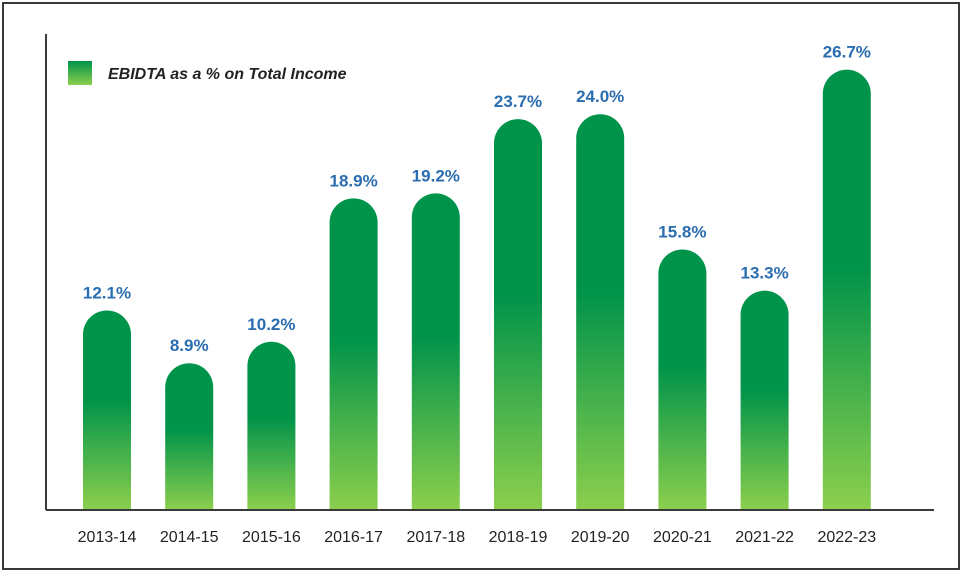 The image size is (966, 576). What do you see at coordinates (682, 537) in the screenshot?
I see `x-tick-label-2020-21: 2020-21` at bounding box center [682, 537].